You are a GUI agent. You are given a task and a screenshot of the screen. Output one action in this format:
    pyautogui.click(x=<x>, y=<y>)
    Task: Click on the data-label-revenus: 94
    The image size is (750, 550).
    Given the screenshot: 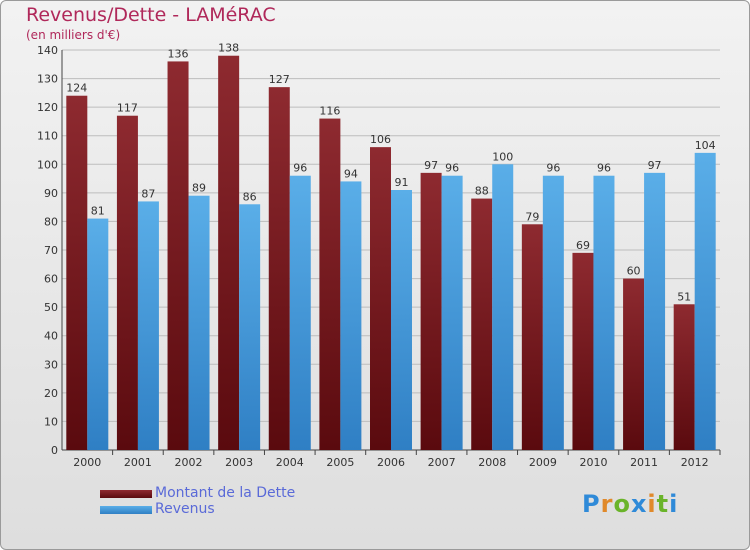 What is the action you would take?
    pyautogui.click(x=351, y=173)
    